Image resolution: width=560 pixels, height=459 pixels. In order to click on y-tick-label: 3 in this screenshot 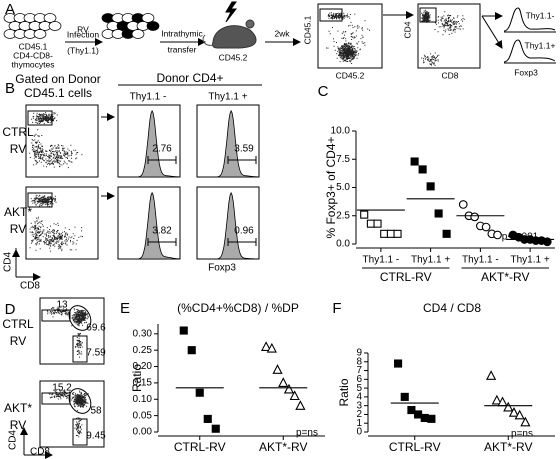, I will do `click(359, 405)`.